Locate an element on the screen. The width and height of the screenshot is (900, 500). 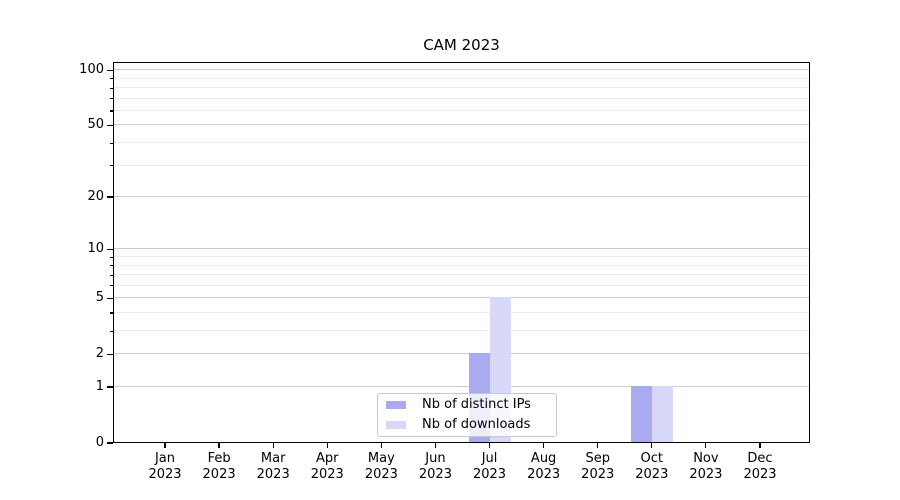
x-axis-label-month: Jul is located at coordinates (489, 458).